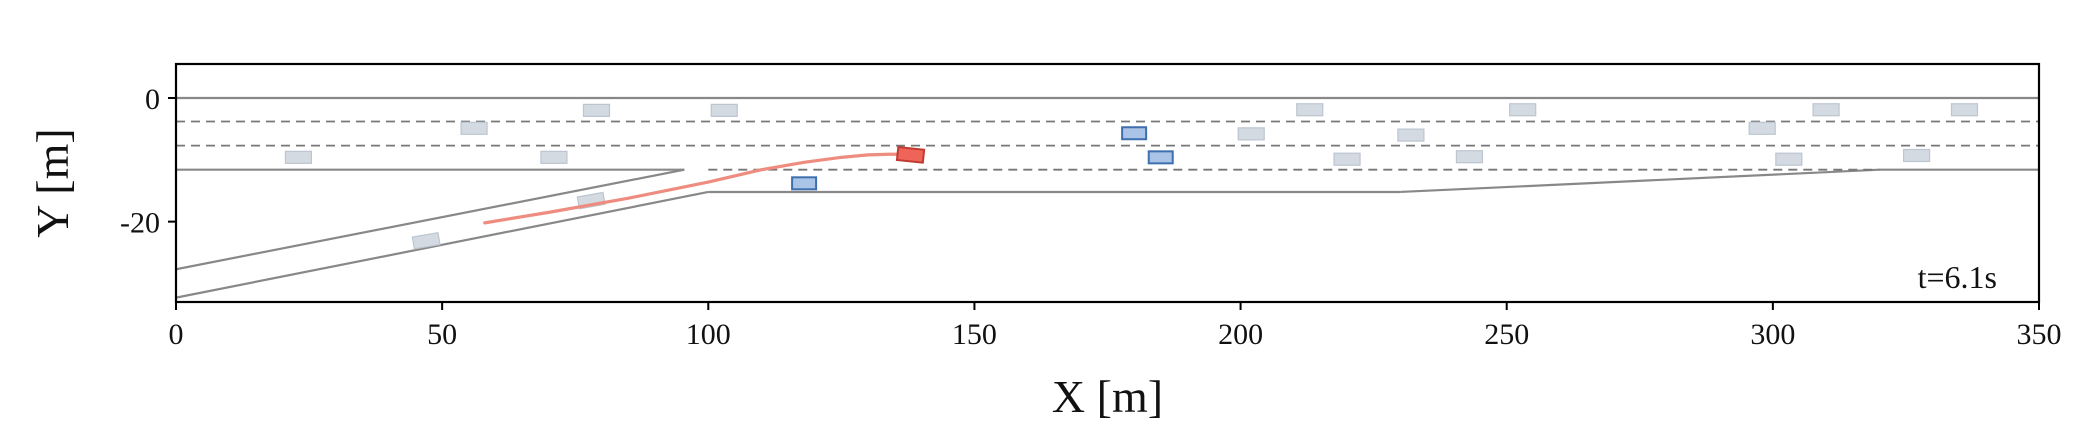 The image size is (2100, 446). What do you see at coordinates (1772, 334) in the screenshot?
I see `x-tick-label: 300` at bounding box center [1772, 334].